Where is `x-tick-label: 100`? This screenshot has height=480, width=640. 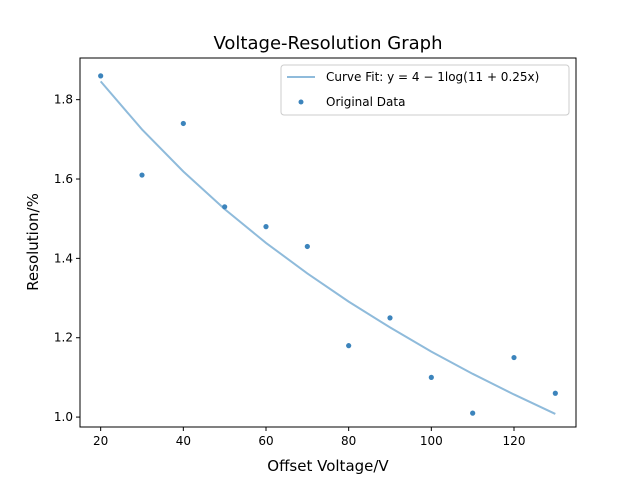
x-tick-label: 100 is located at coordinates (431, 441).